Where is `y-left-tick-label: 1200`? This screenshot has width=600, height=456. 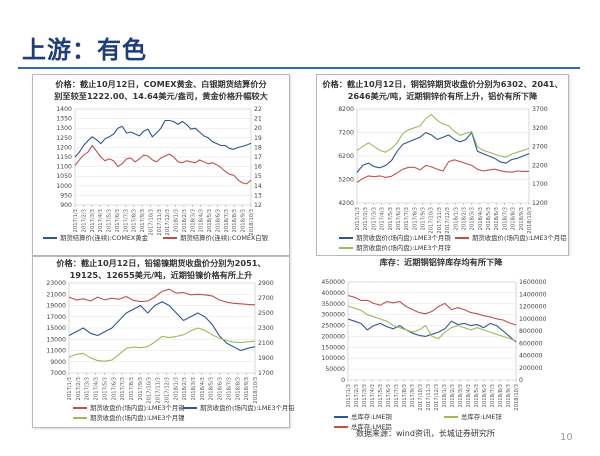
y-left-tick-label: 1200 is located at coordinates (64, 147).